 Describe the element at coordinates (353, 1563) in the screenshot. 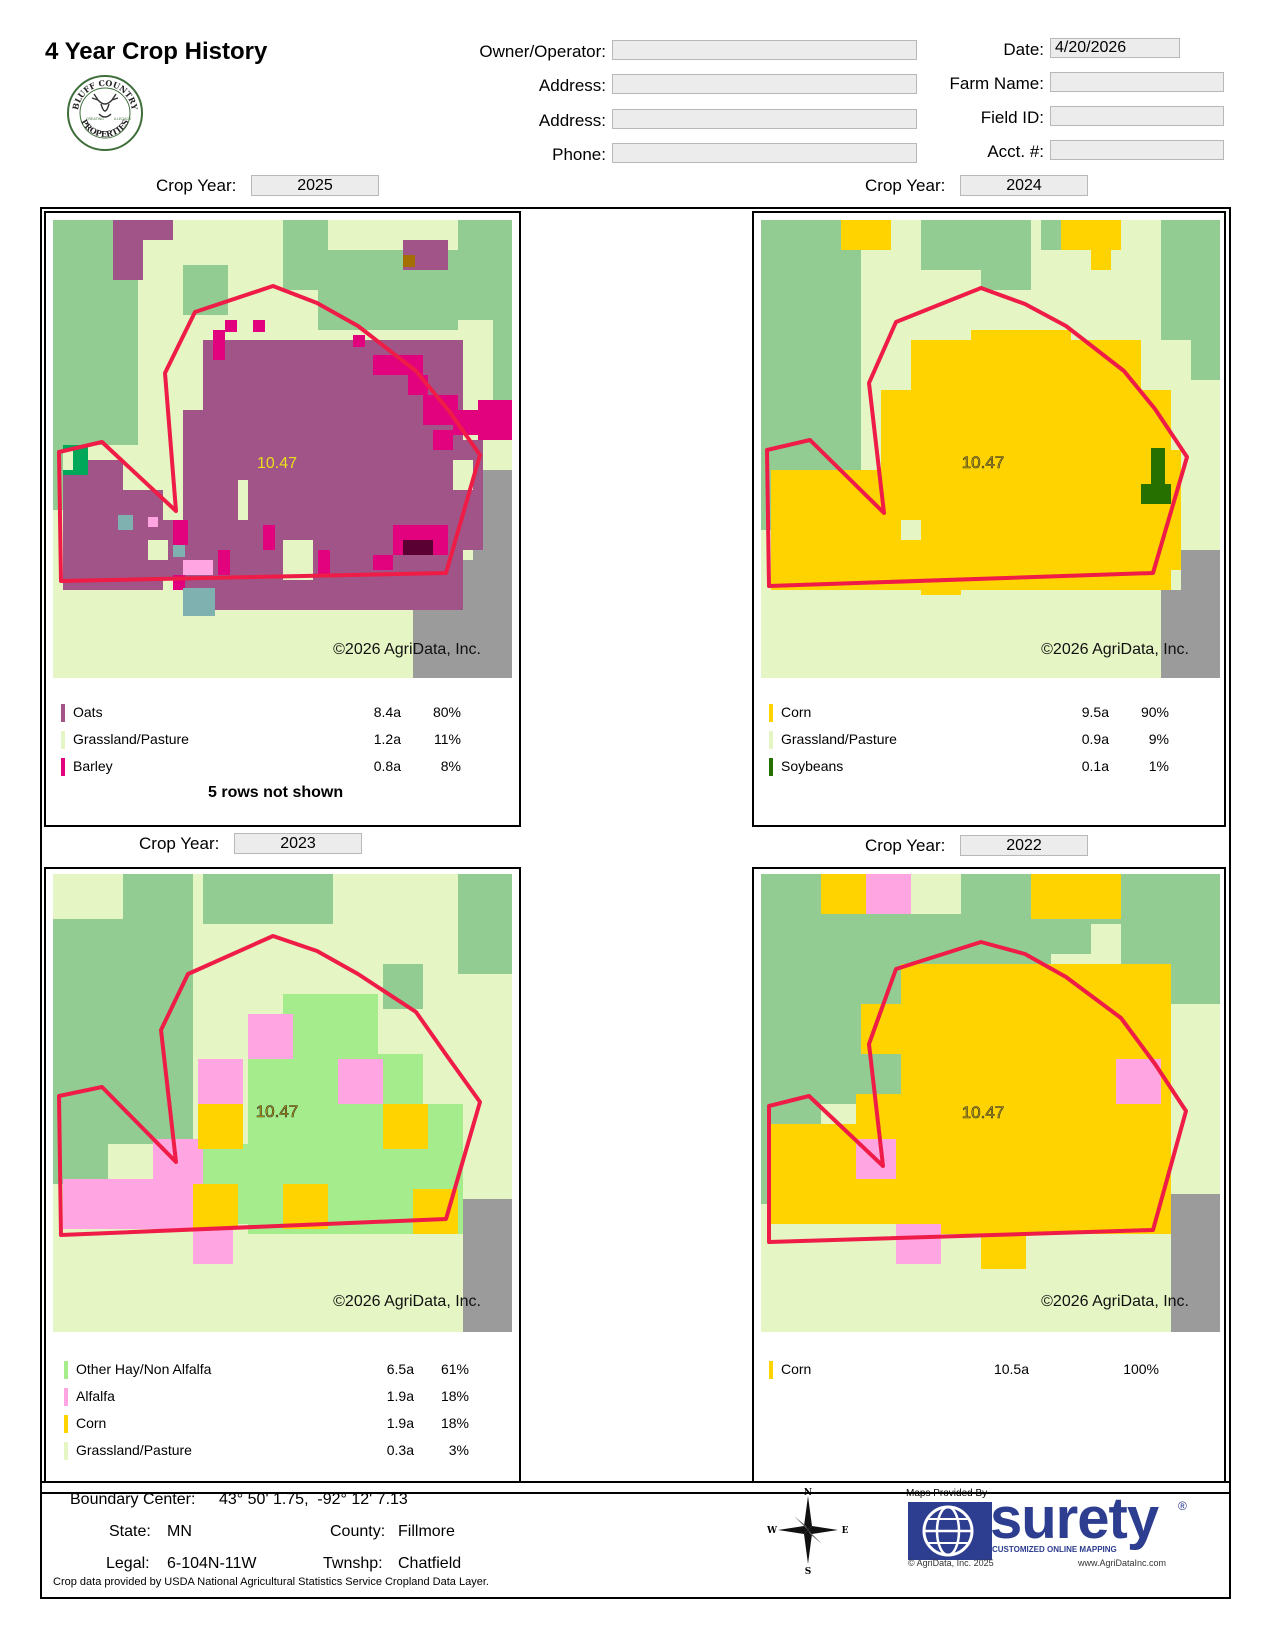

I see `township-label: Twnshp:` at that location.